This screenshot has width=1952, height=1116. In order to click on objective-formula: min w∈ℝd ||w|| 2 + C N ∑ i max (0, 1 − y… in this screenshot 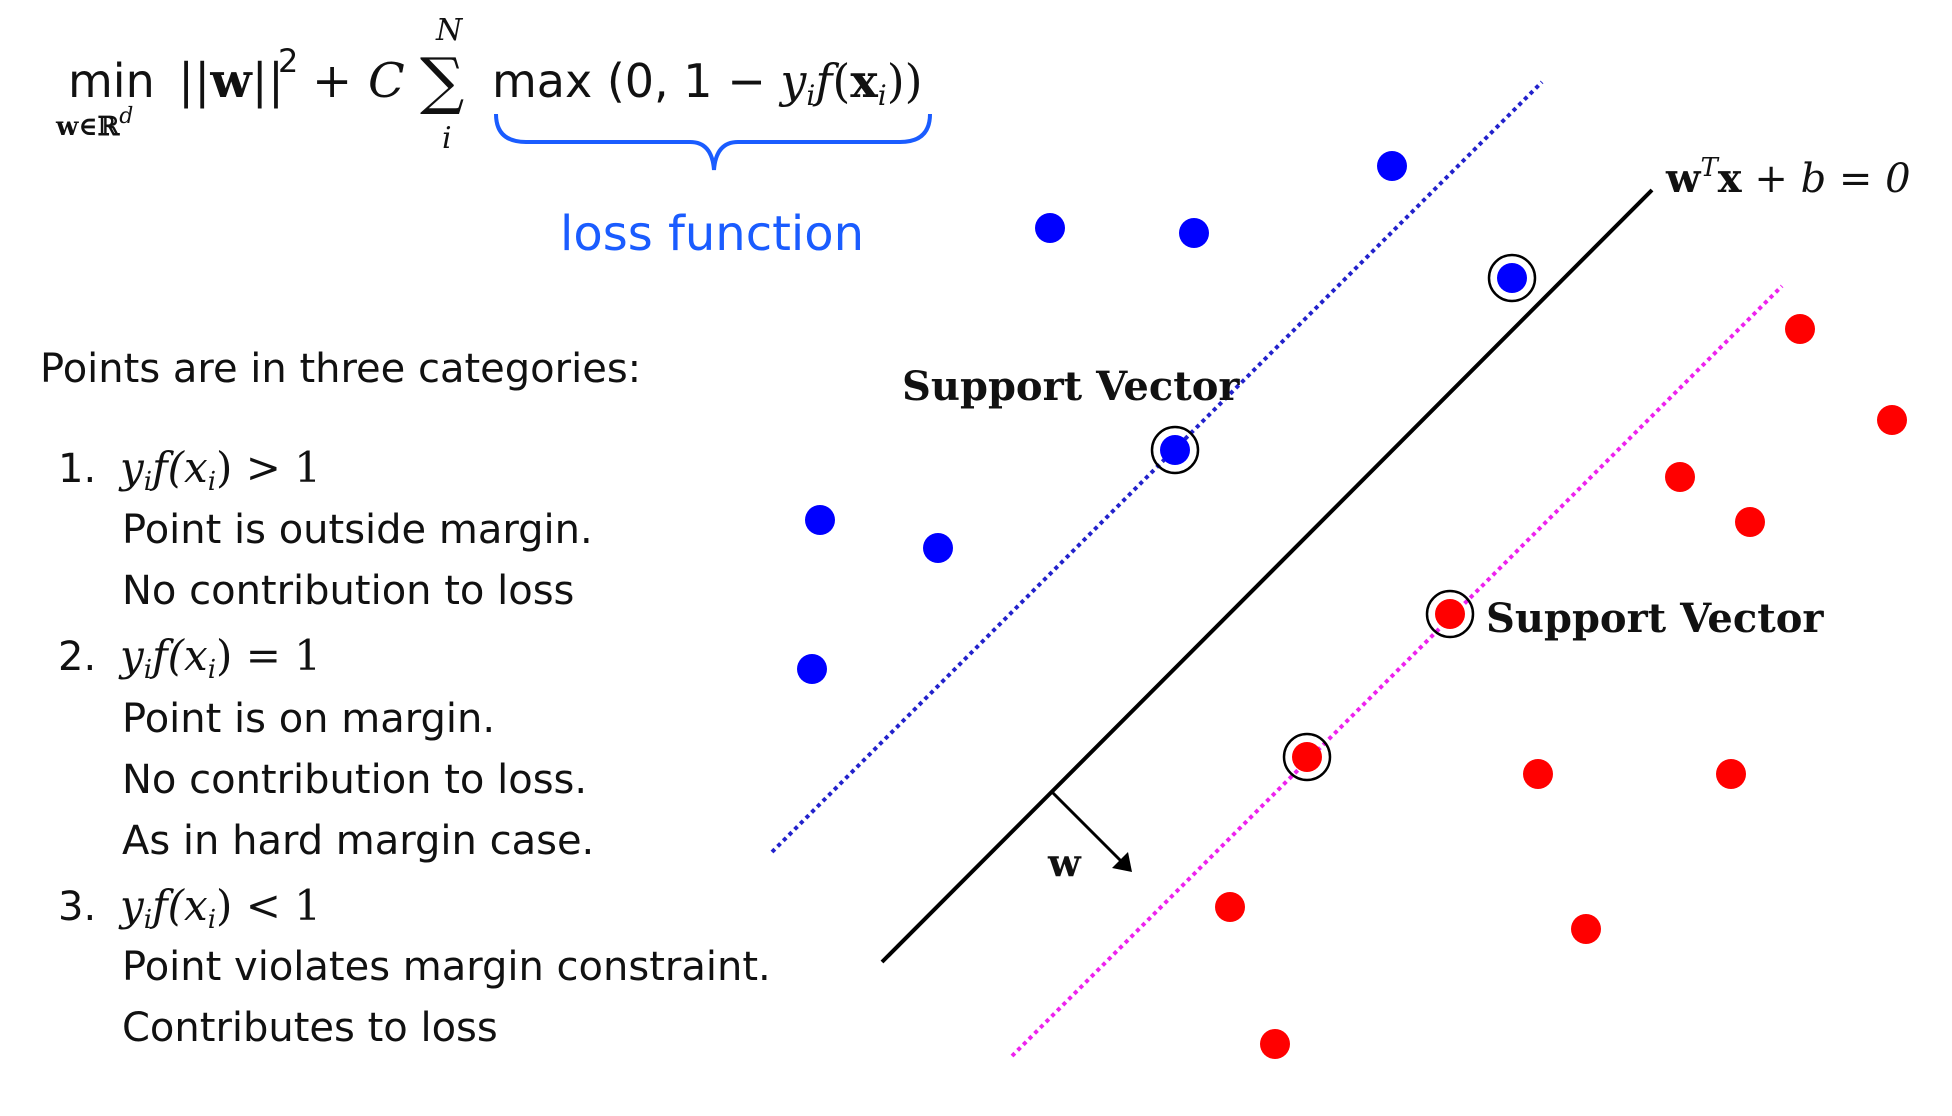, I will do `click(493, 137)`.